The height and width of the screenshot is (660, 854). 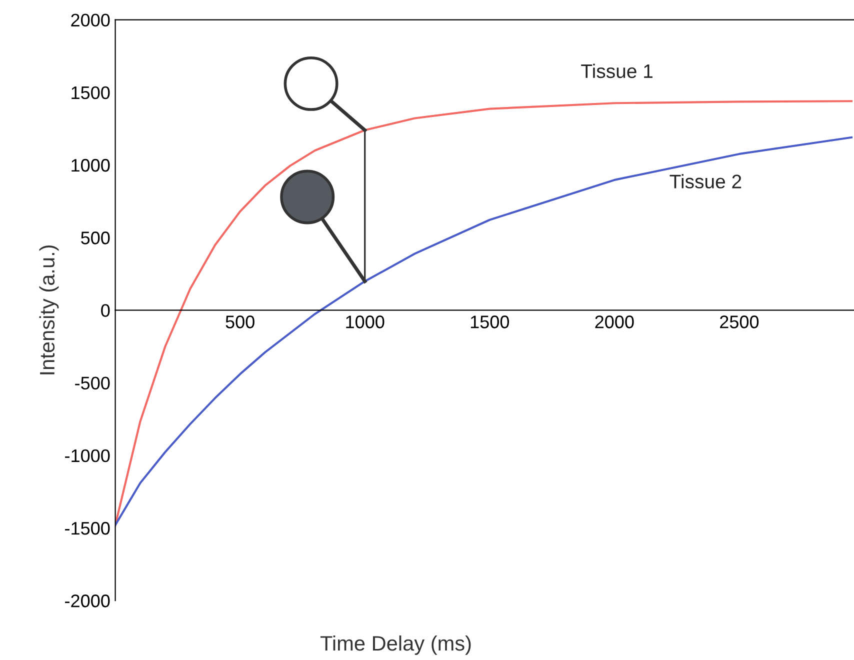 What do you see at coordinates (614, 322) in the screenshot?
I see `x-tick-label: 2000` at bounding box center [614, 322].